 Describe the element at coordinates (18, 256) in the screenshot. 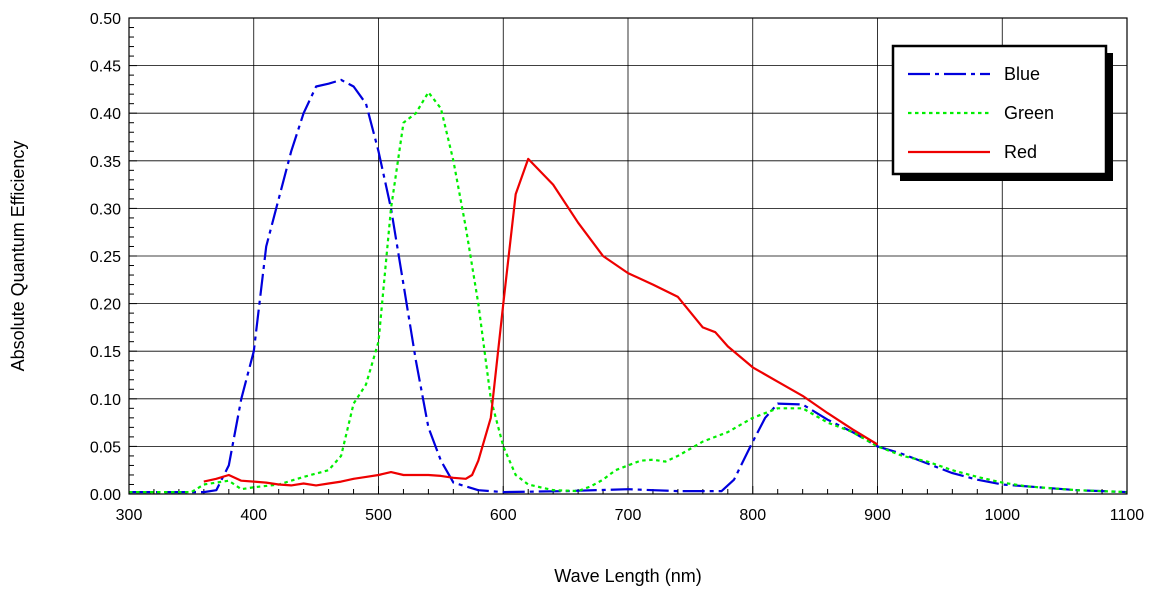

I see `y-axis-label: Absolute Quantum Efficiency` at that location.